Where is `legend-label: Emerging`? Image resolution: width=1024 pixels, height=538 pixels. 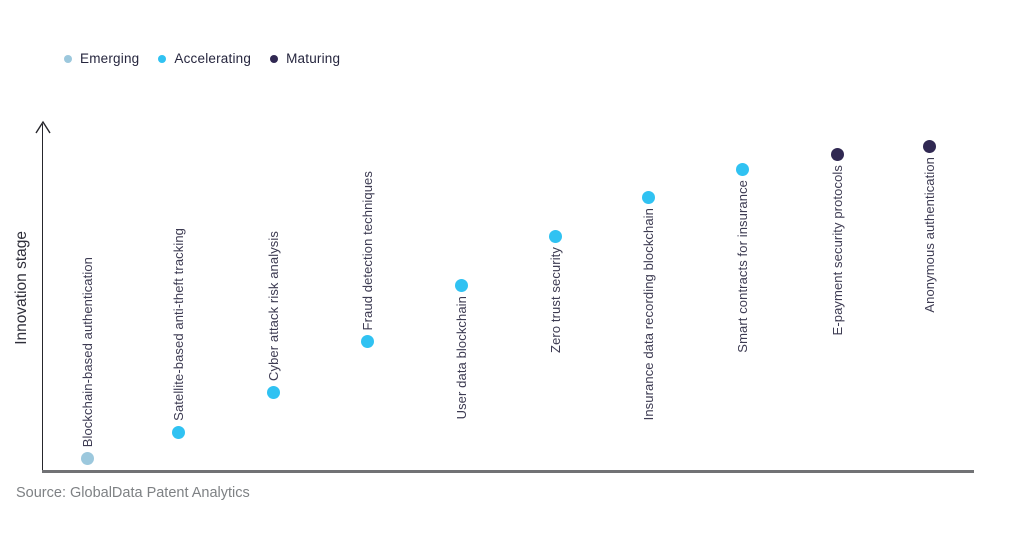 legend-label: Emerging is located at coordinates (110, 58).